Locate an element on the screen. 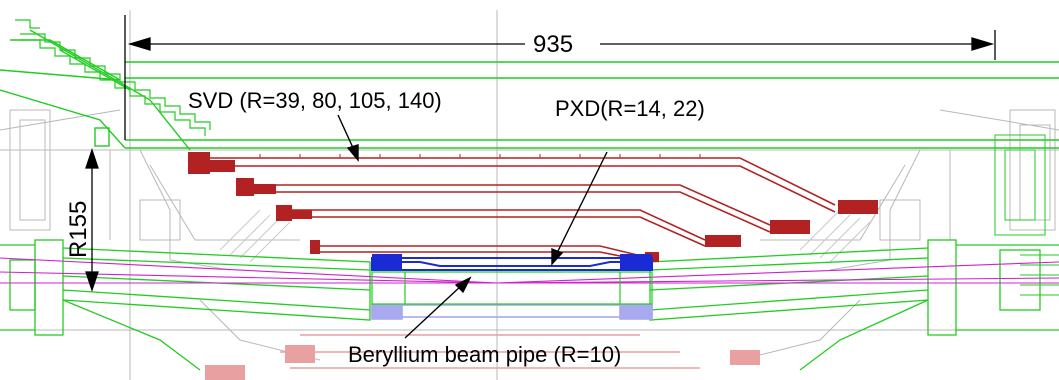  staircase-structure is located at coordinates (113, 77).